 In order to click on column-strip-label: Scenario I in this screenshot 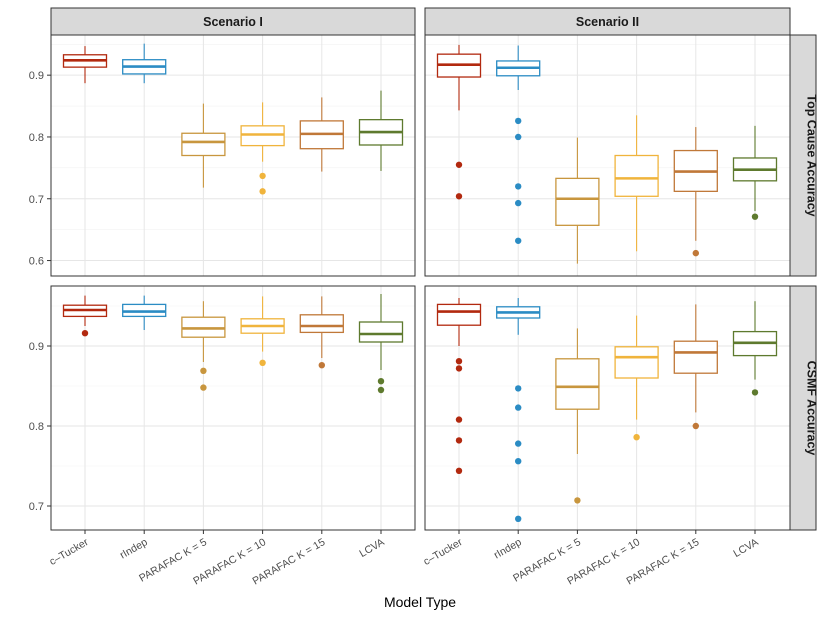, I will do `click(233, 22)`.